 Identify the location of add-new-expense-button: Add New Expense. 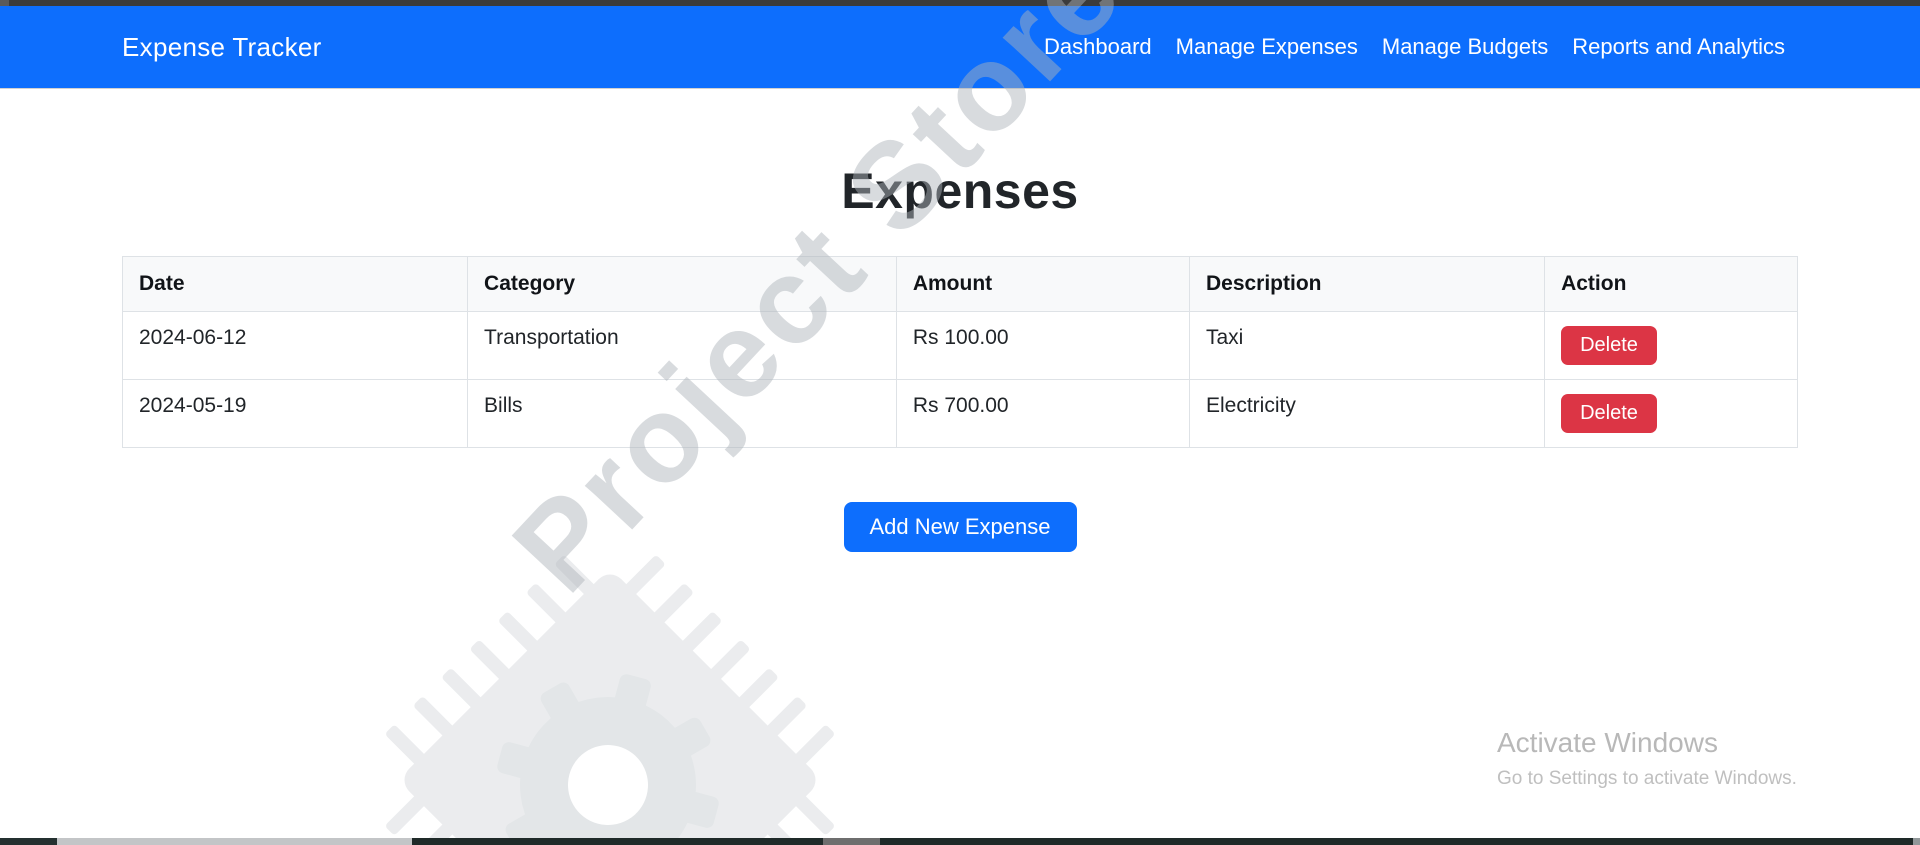
(960, 527).